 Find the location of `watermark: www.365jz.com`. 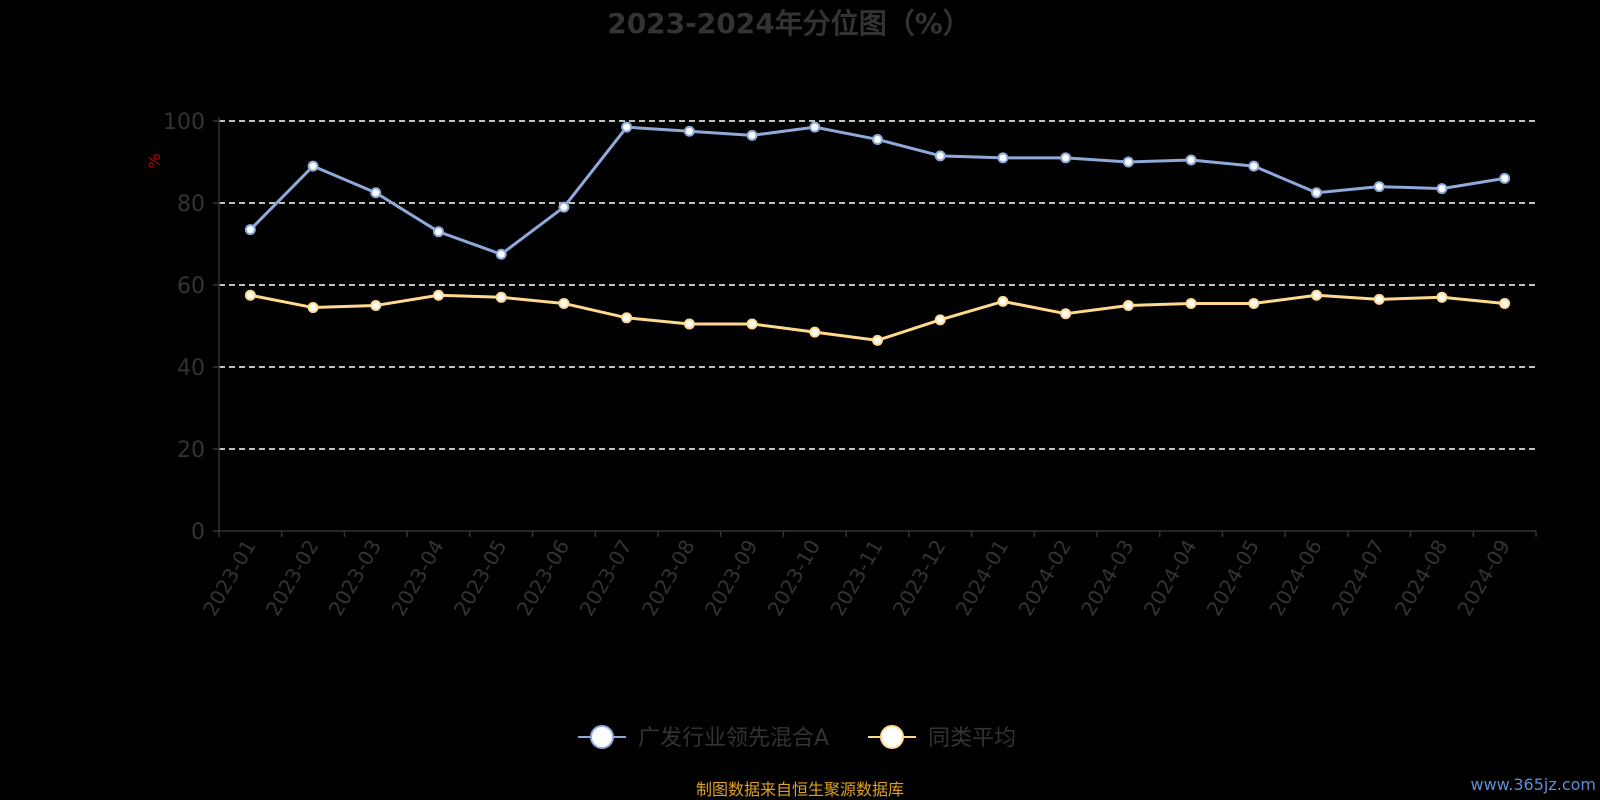

watermark: www.365jz.com is located at coordinates (1533, 784).